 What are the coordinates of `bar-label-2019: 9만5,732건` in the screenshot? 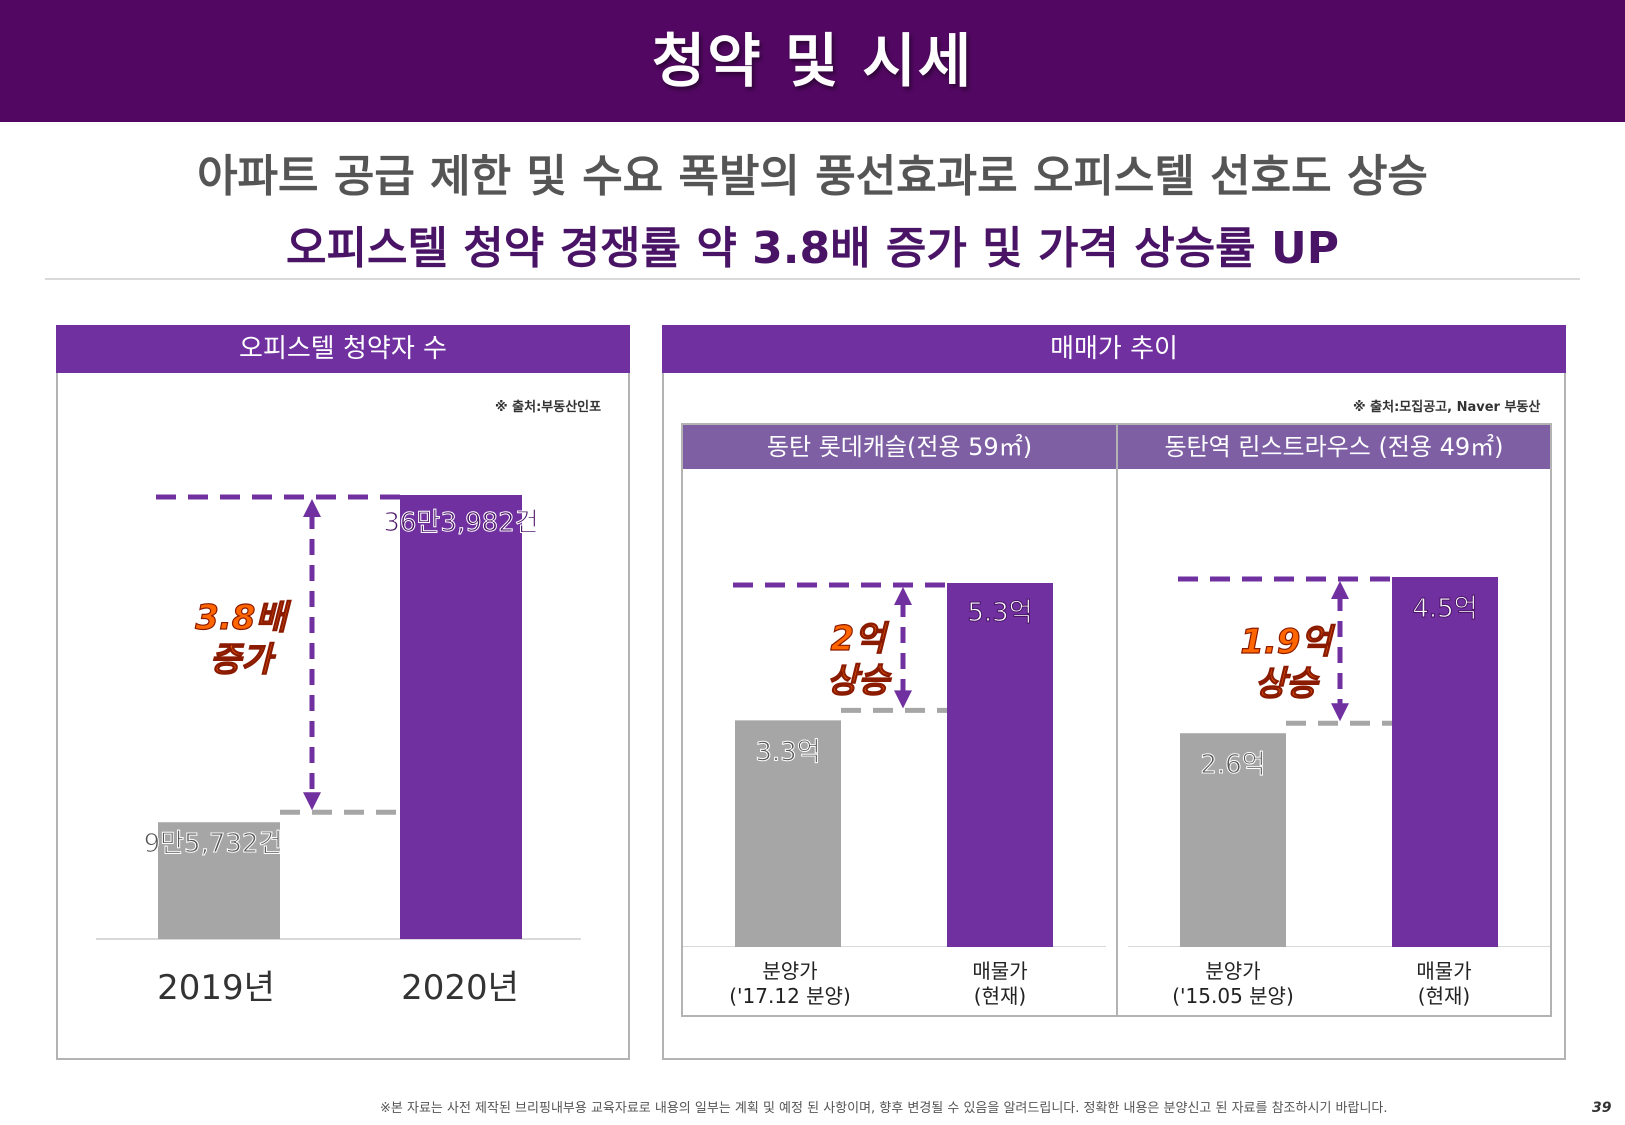 It's located at (213, 844).